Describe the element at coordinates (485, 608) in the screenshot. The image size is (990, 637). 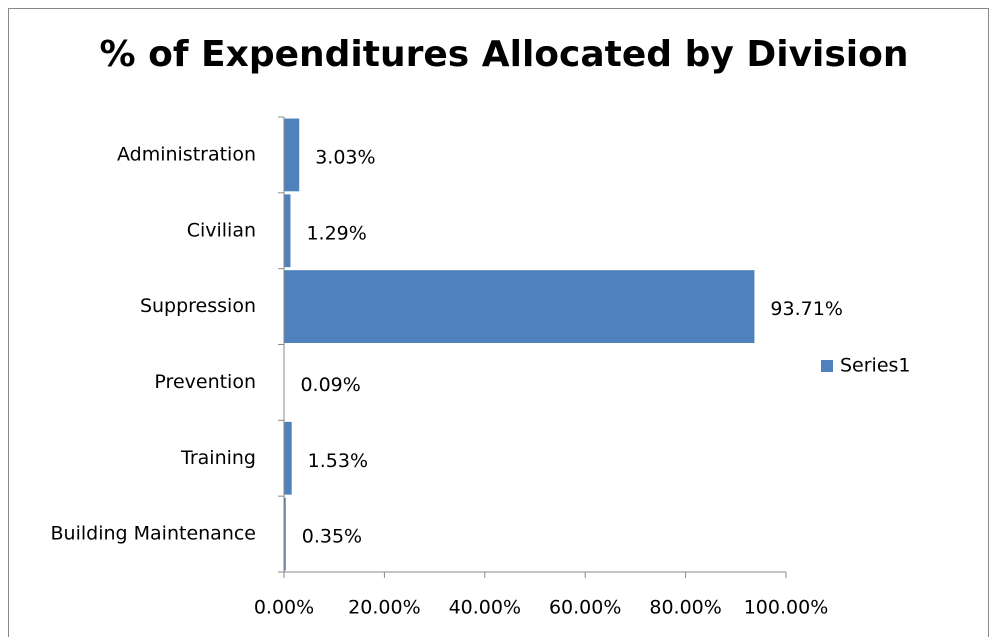
I see `x-tick-label: 40.00%` at that location.